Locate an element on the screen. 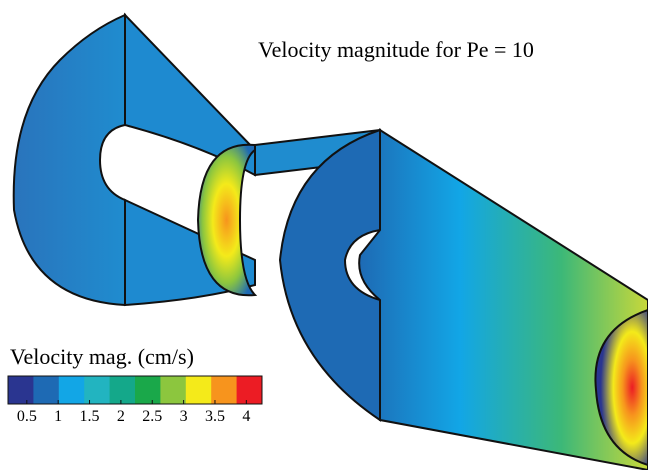  colorbar-tick-label: 1.5 is located at coordinates (90, 416).